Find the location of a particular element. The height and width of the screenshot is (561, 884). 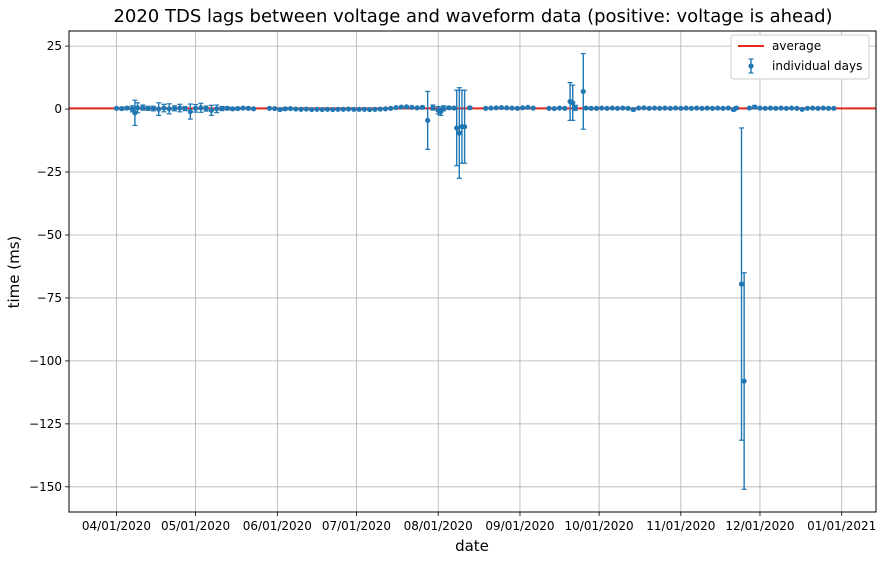

y-tick-label: 0 is located at coordinates (58, 109).